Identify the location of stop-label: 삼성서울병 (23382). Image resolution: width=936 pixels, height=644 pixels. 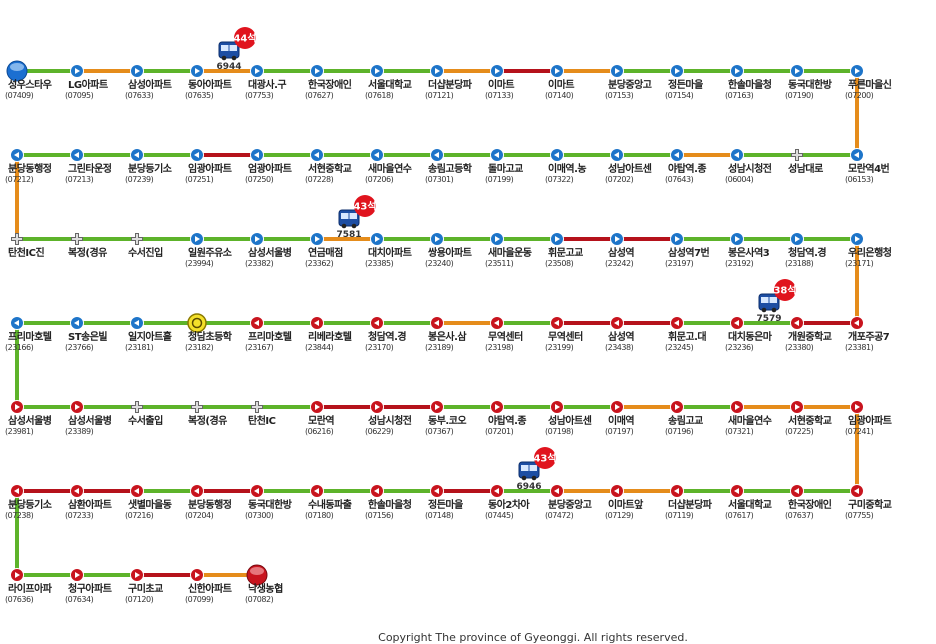
(268, 258).